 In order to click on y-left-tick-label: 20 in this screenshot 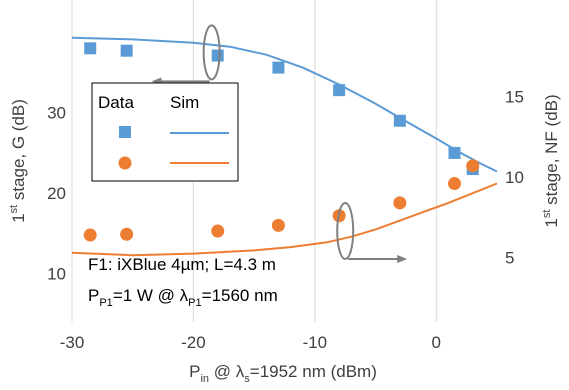, I will do `click(56, 193)`.